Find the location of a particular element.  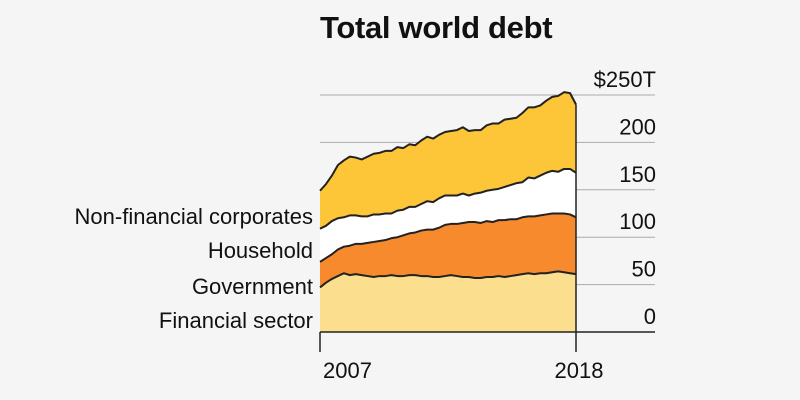

series-label: Household is located at coordinates (260, 250).